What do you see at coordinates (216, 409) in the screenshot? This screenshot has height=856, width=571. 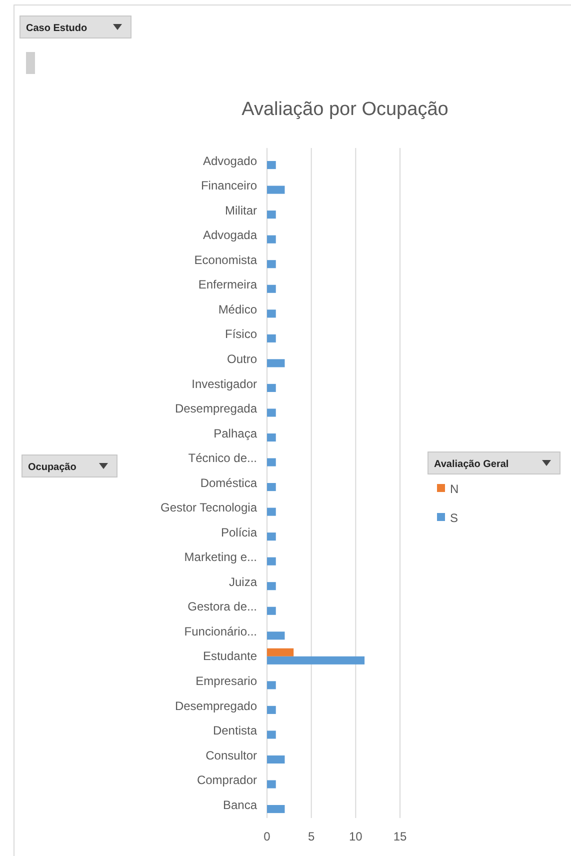 I see `y-tick-label: Desempregada` at bounding box center [216, 409].